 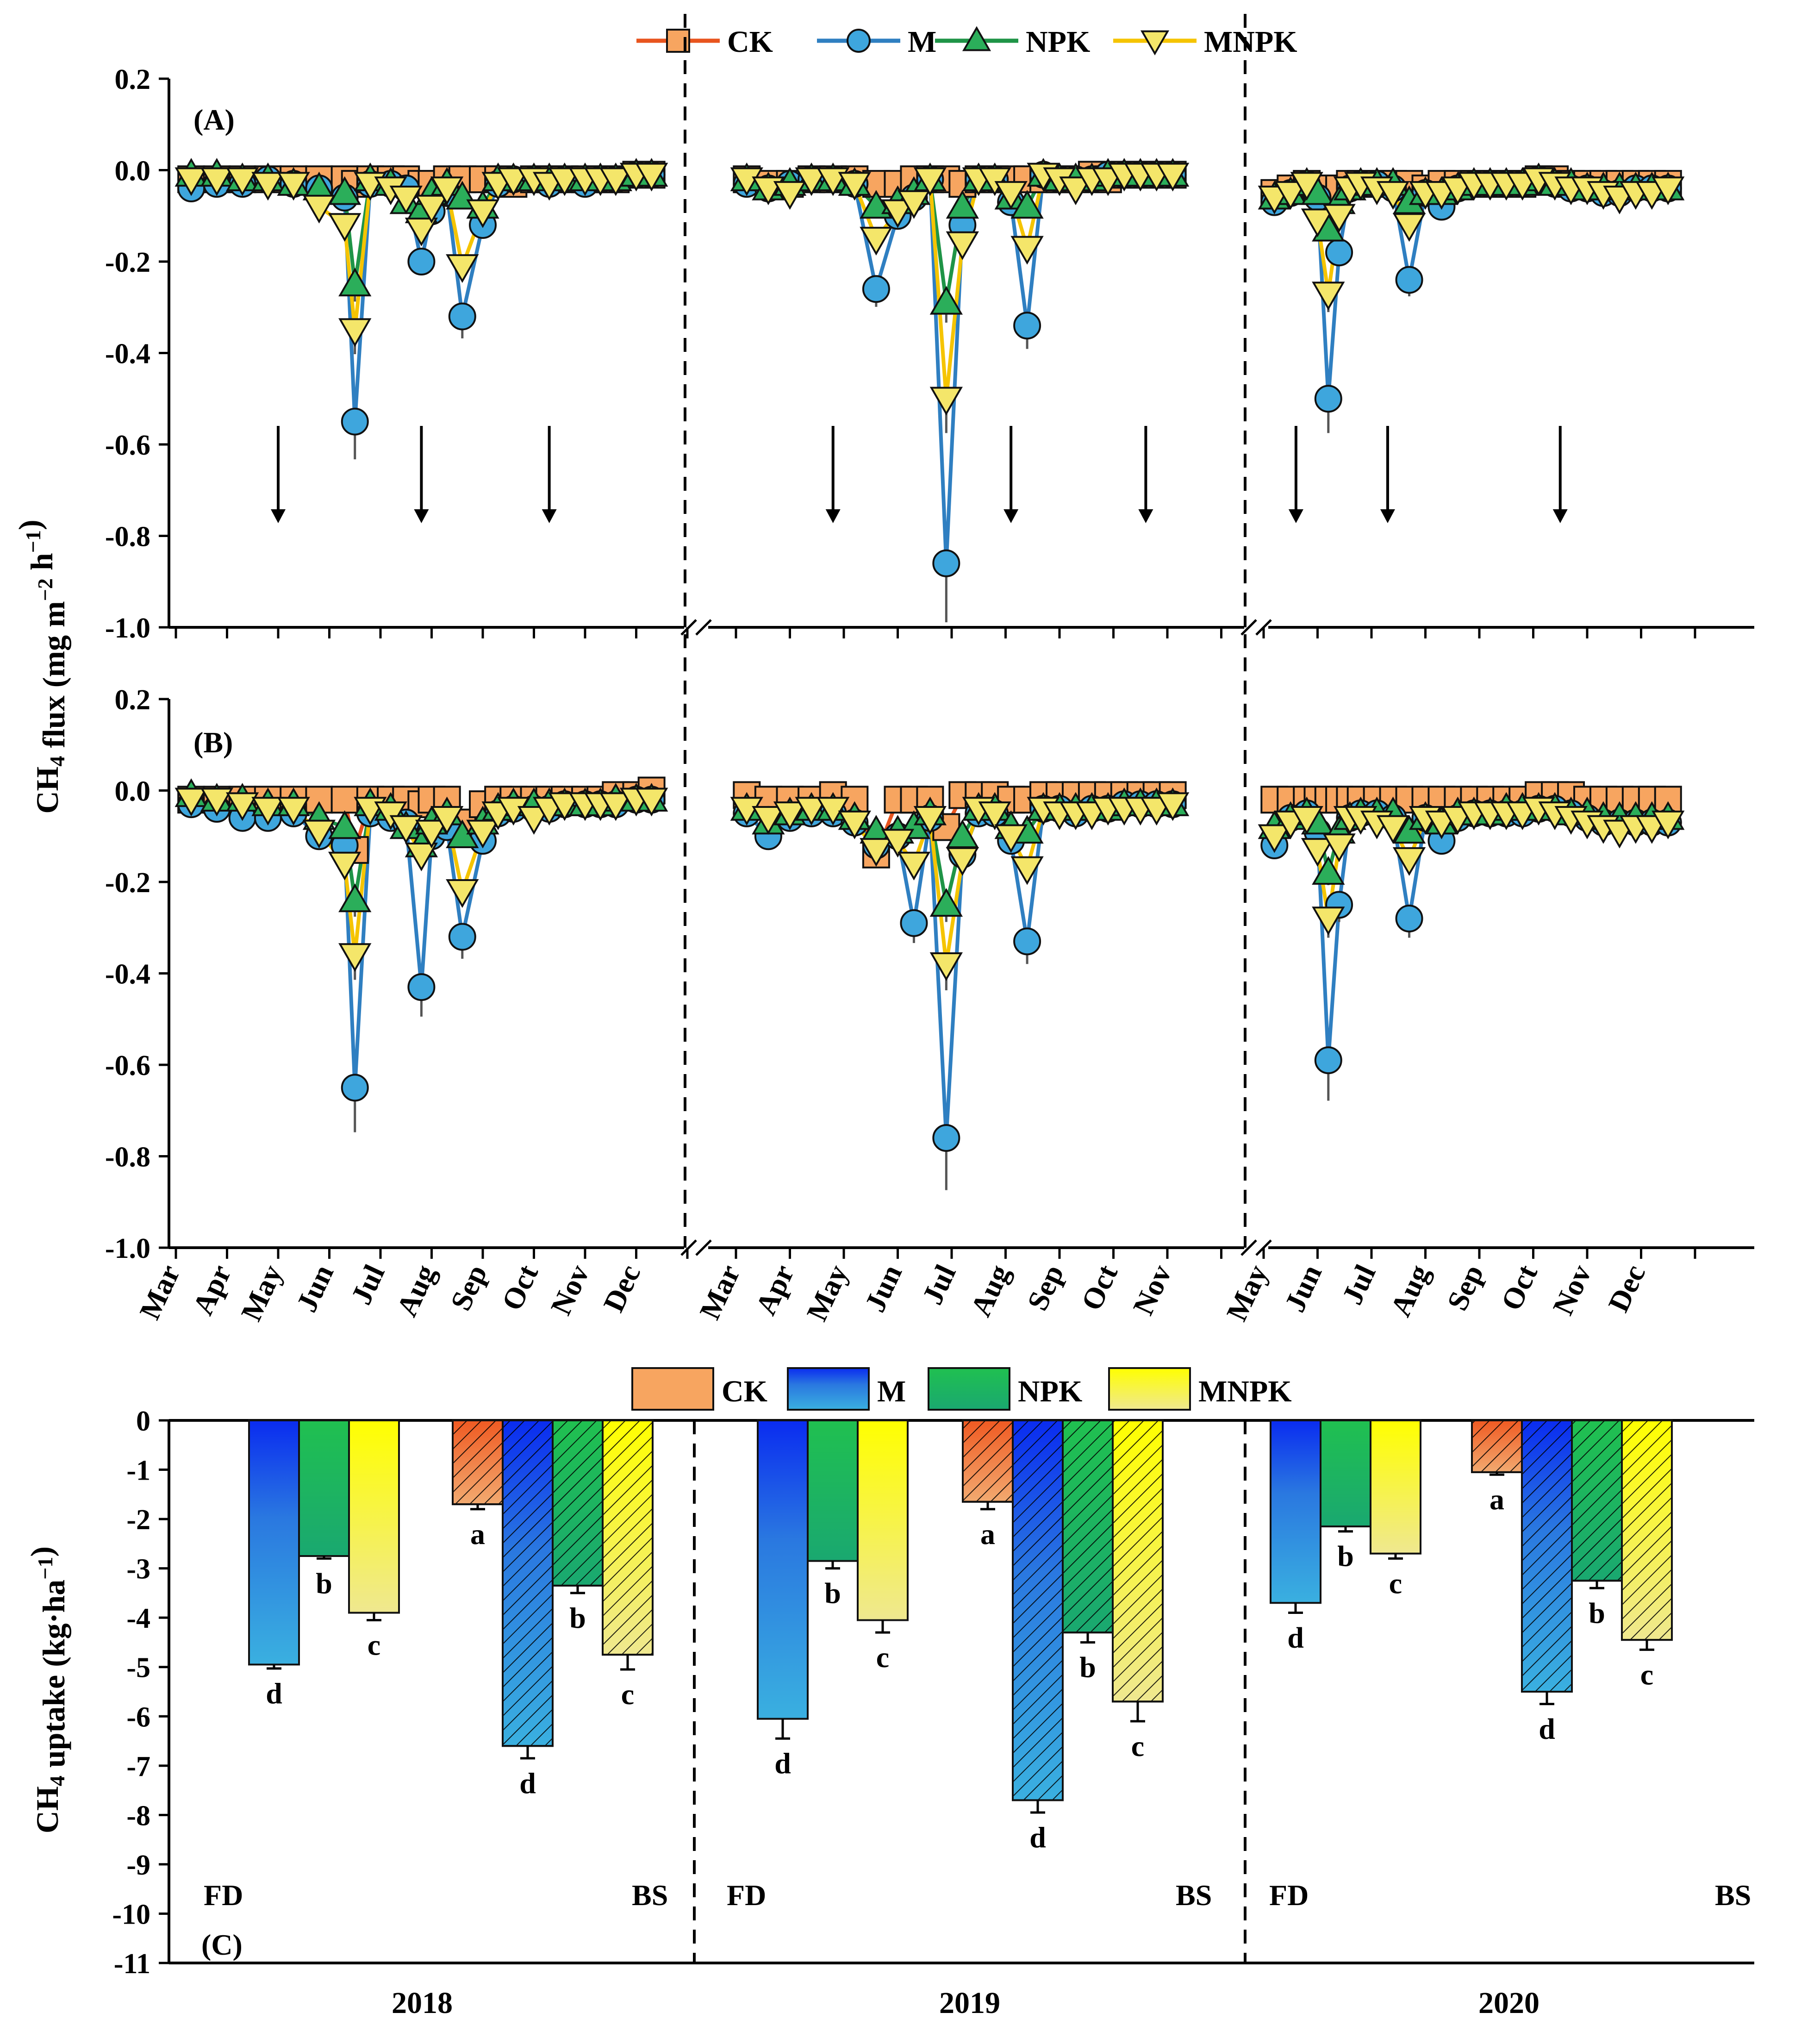 I want to click on year-label: 2019, so click(x=970, y=2003).